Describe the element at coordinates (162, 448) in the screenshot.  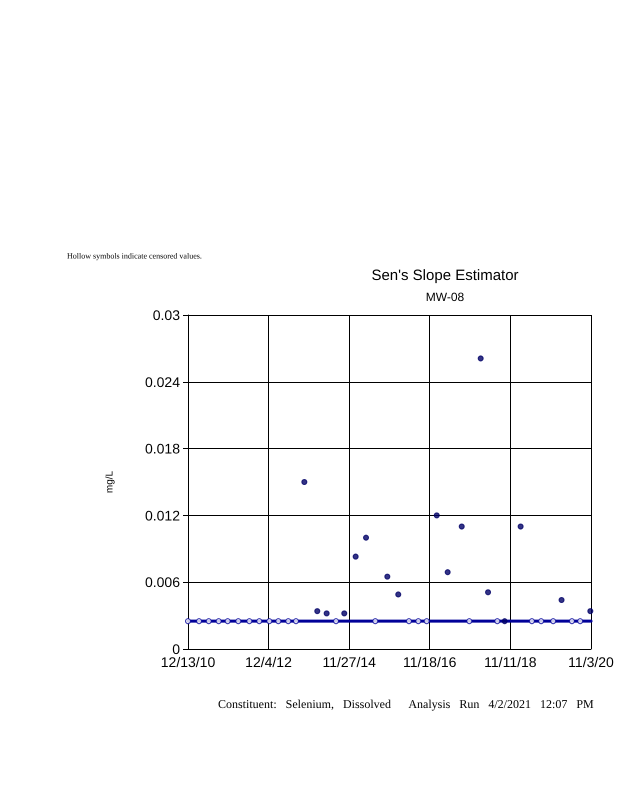
I see `y-tick-label: 0.018` at that location.